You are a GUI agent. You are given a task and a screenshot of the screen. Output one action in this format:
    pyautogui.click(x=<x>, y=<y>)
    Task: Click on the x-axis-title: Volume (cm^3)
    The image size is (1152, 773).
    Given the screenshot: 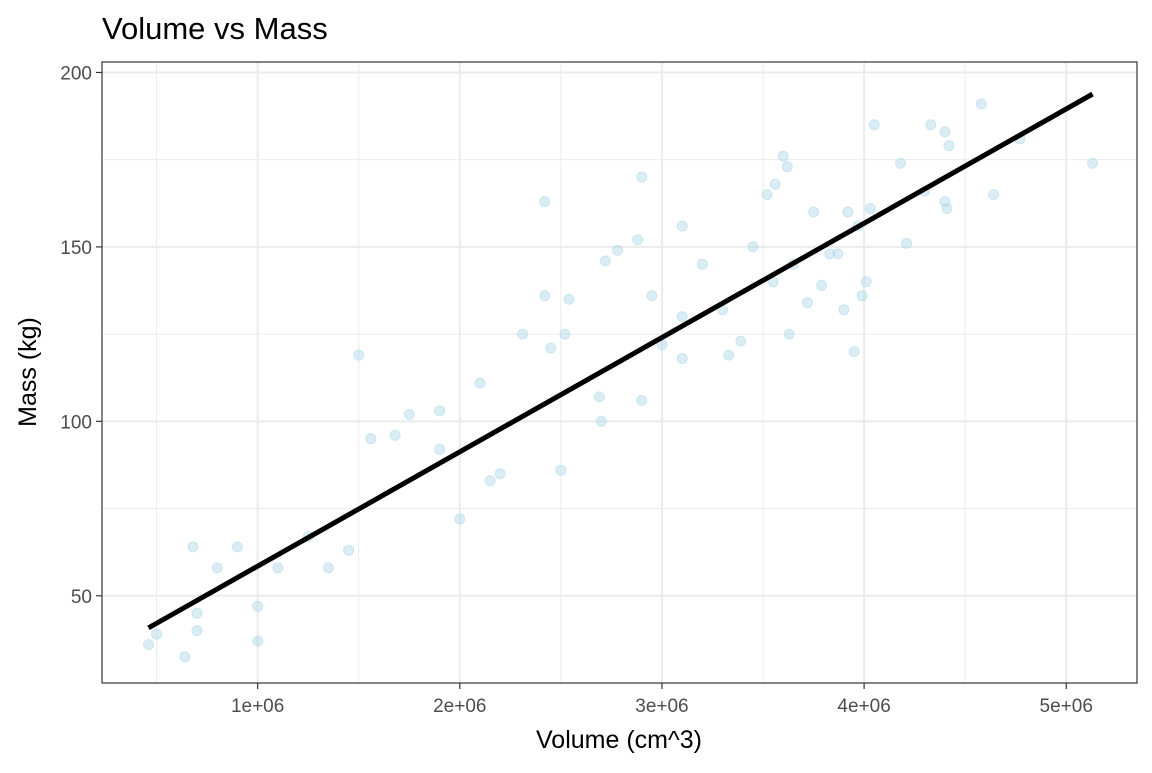 What is the action you would take?
    pyautogui.click(x=619, y=740)
    